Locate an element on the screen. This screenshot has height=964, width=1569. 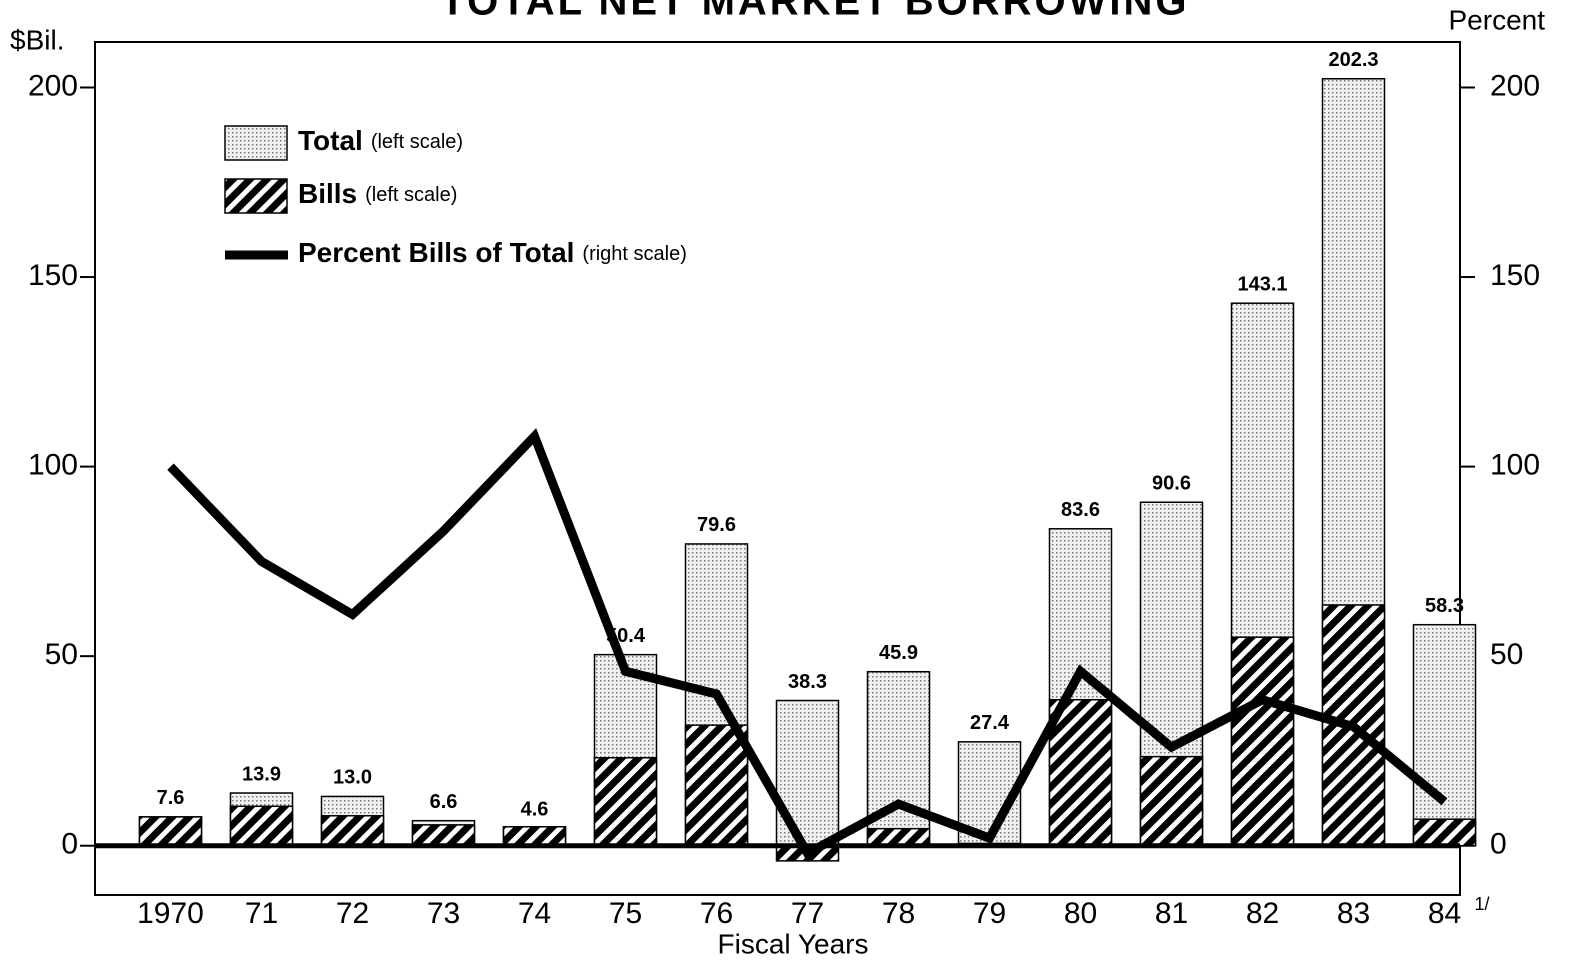
x-tick-label: 80 is located at coordinates (1080, 913).